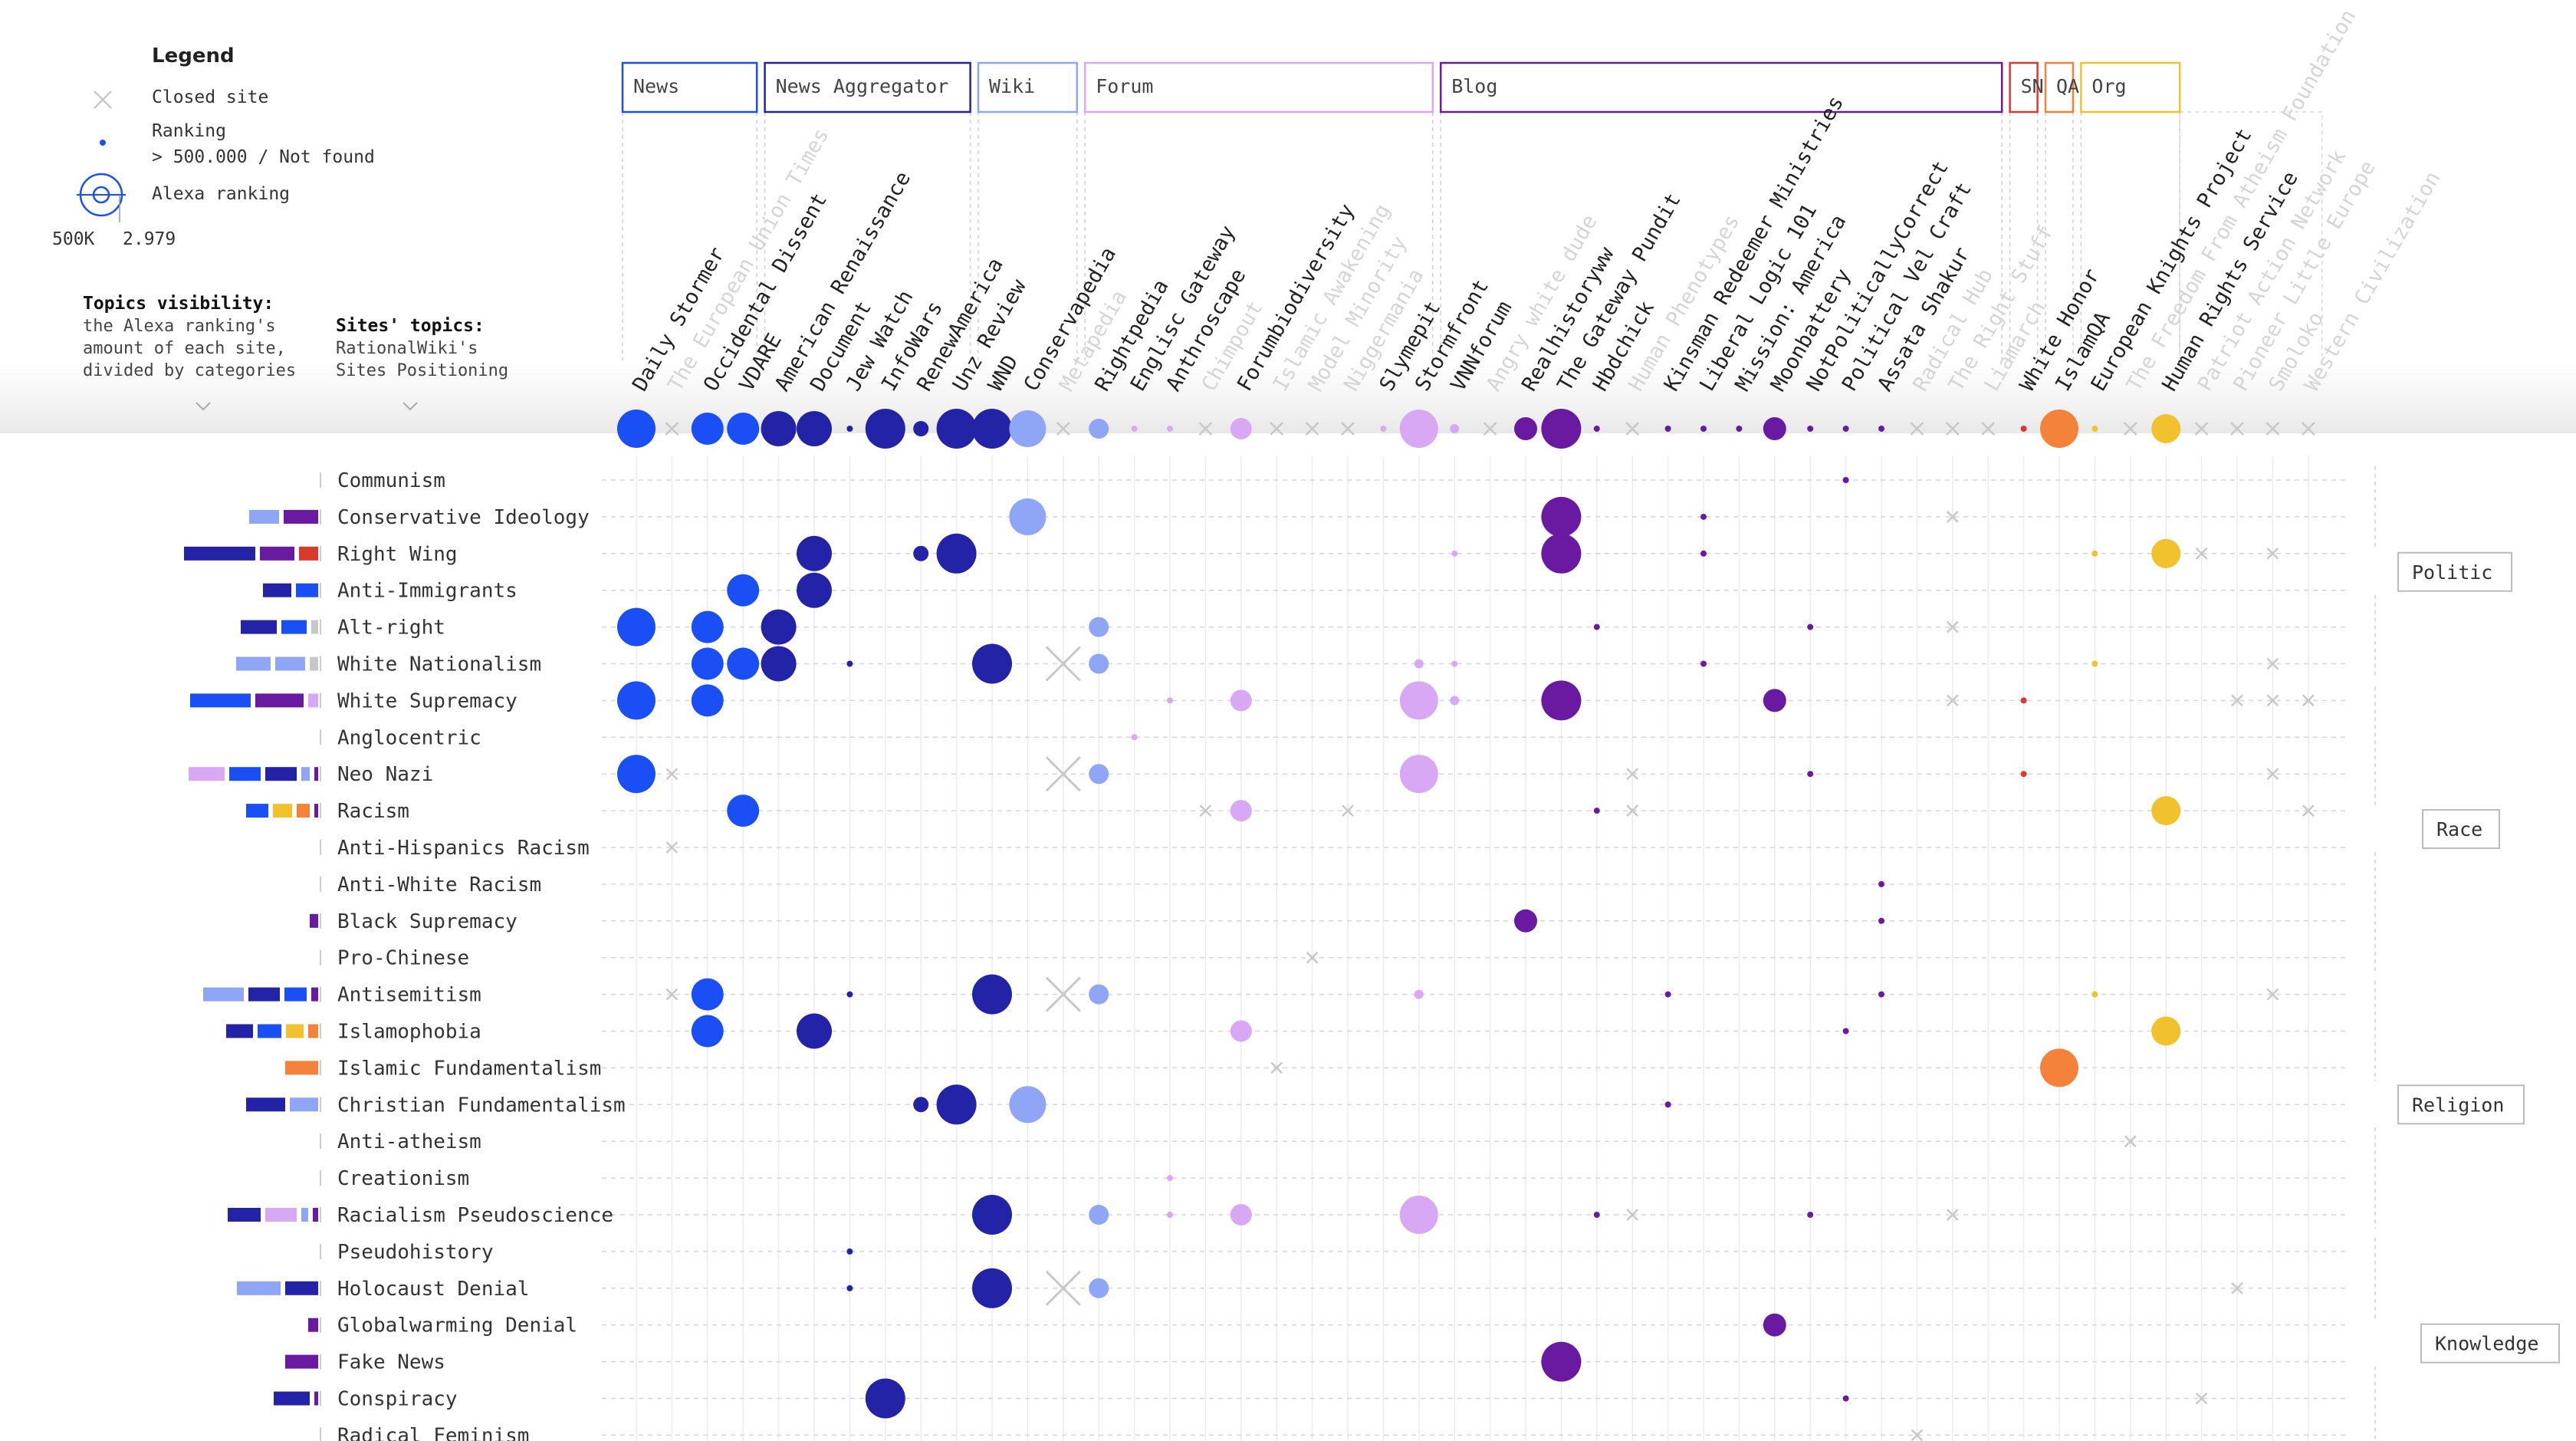 The image size is (2576, 1441). I want to click on topics-visibility-line-1: the Alexa ranking's, so click(179, 326).